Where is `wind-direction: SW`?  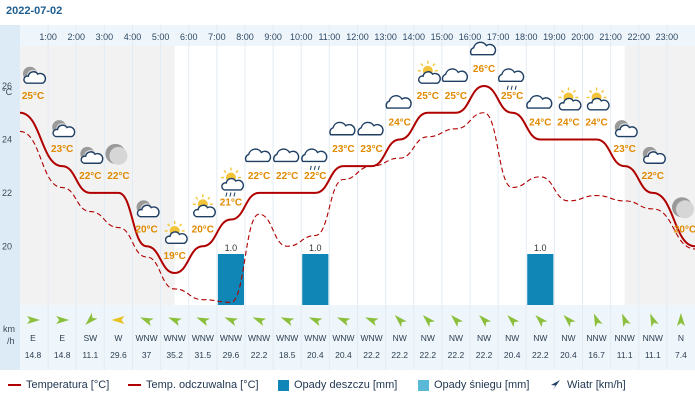 wind-direction: SW is located at coordinates (90, 338).